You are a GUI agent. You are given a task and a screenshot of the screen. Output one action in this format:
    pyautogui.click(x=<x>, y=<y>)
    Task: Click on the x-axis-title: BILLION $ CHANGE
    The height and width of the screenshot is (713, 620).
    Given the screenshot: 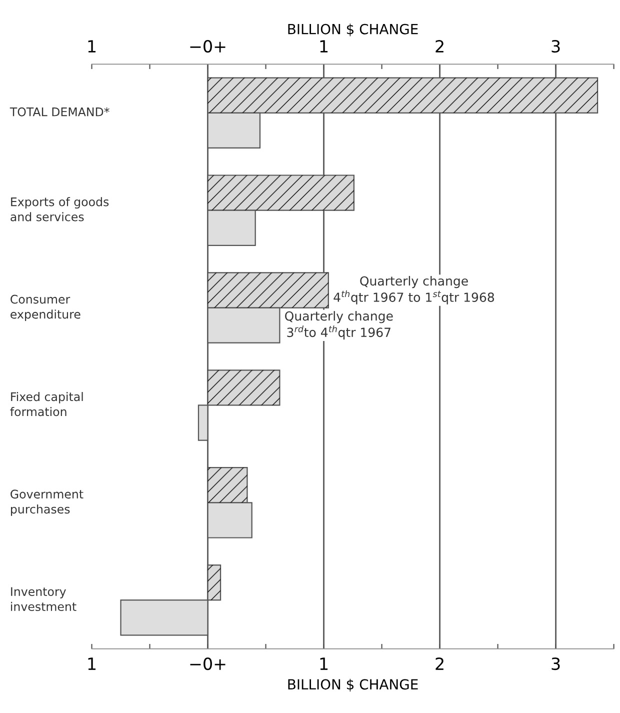 What is the action you would take?
    pyautogui.click(x=353, y=685)
    